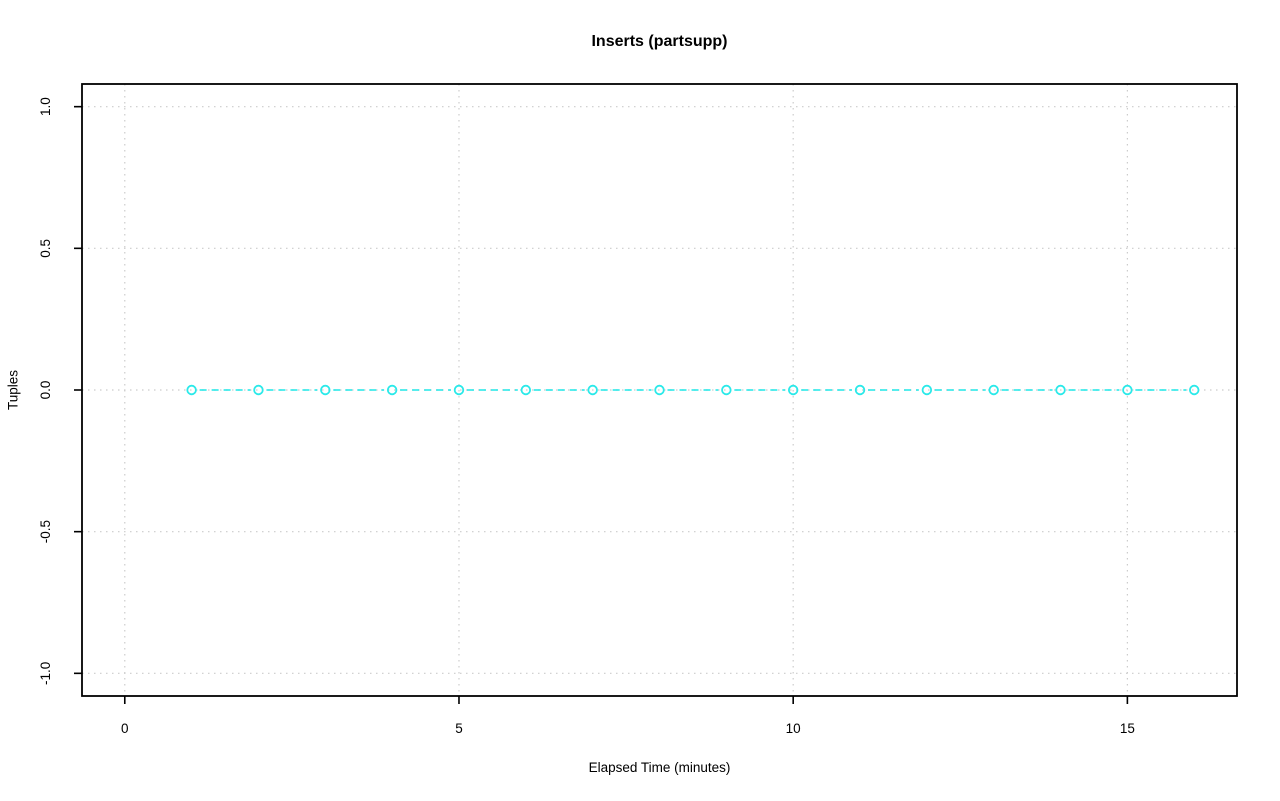 The width and height of the screenshot is (1280, 801). Describe the element at coordinates (459, 728) in the screenshot. I see `x-tick-label: 5` at that location.